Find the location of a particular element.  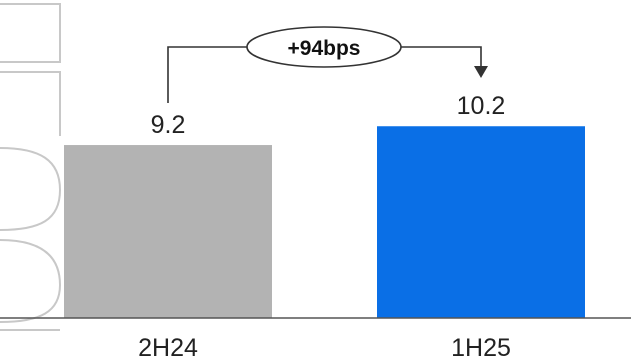

category-label-1H25: 1H25 is located at coordinates (481, 348).